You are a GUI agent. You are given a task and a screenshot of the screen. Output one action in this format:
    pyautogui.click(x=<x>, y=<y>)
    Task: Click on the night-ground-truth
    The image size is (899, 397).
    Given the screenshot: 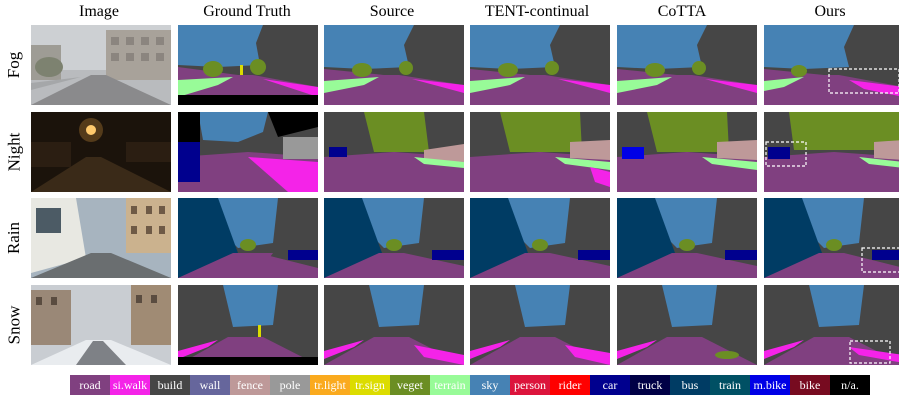 What is the action you would take?
    pyautogui.click(x=248, y=152)
    